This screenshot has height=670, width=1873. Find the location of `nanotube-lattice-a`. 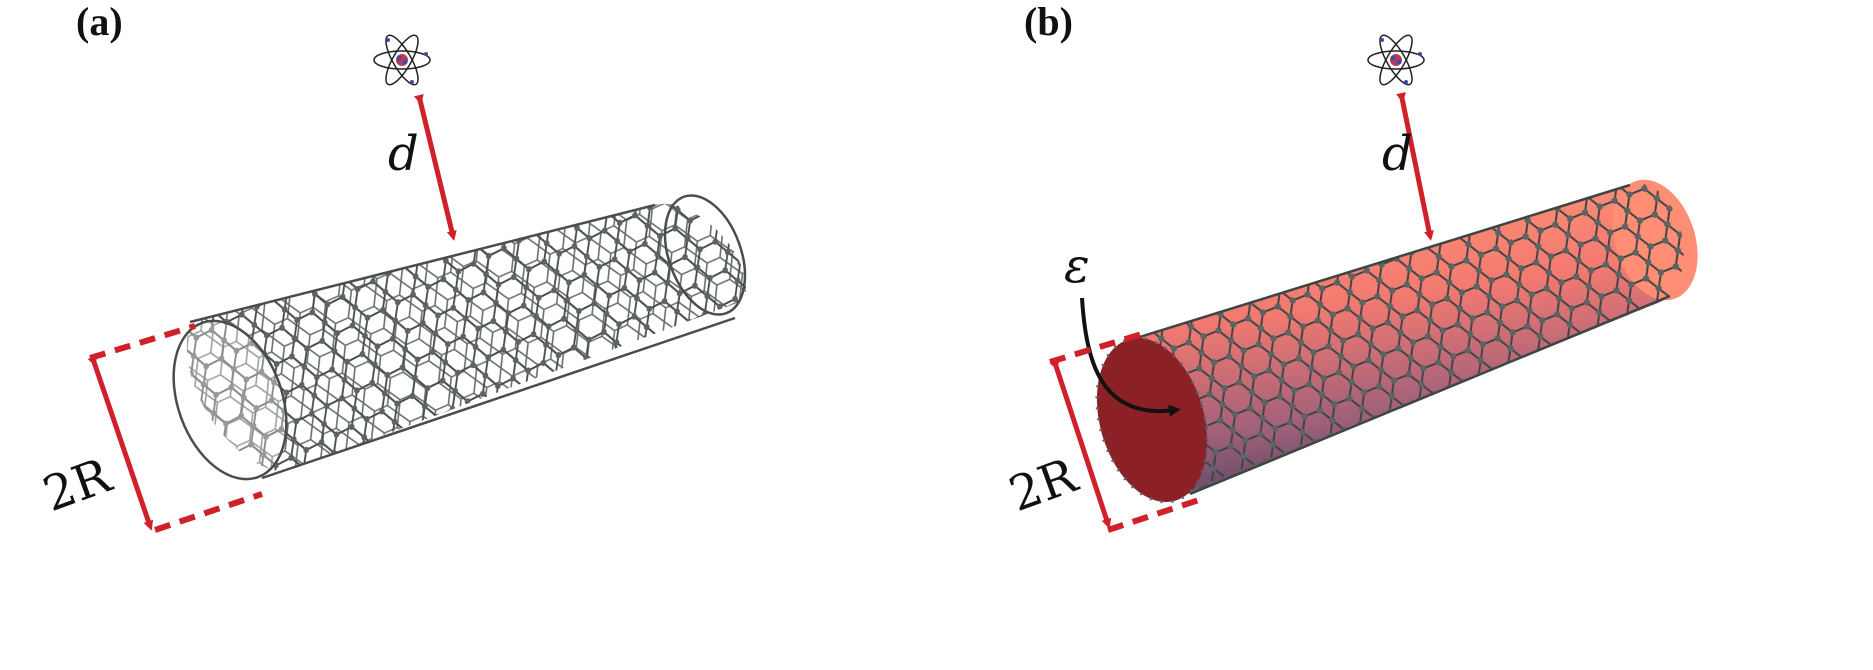

nanotube-lattice-a is located at coordinates (459, 337).